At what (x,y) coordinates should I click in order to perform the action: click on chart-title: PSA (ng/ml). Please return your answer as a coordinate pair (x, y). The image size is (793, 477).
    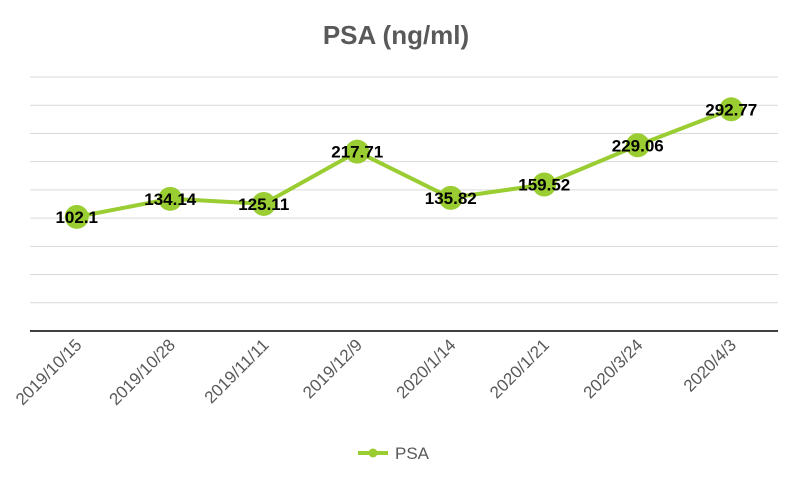
    Looking at the image, I should click on (396, 35).